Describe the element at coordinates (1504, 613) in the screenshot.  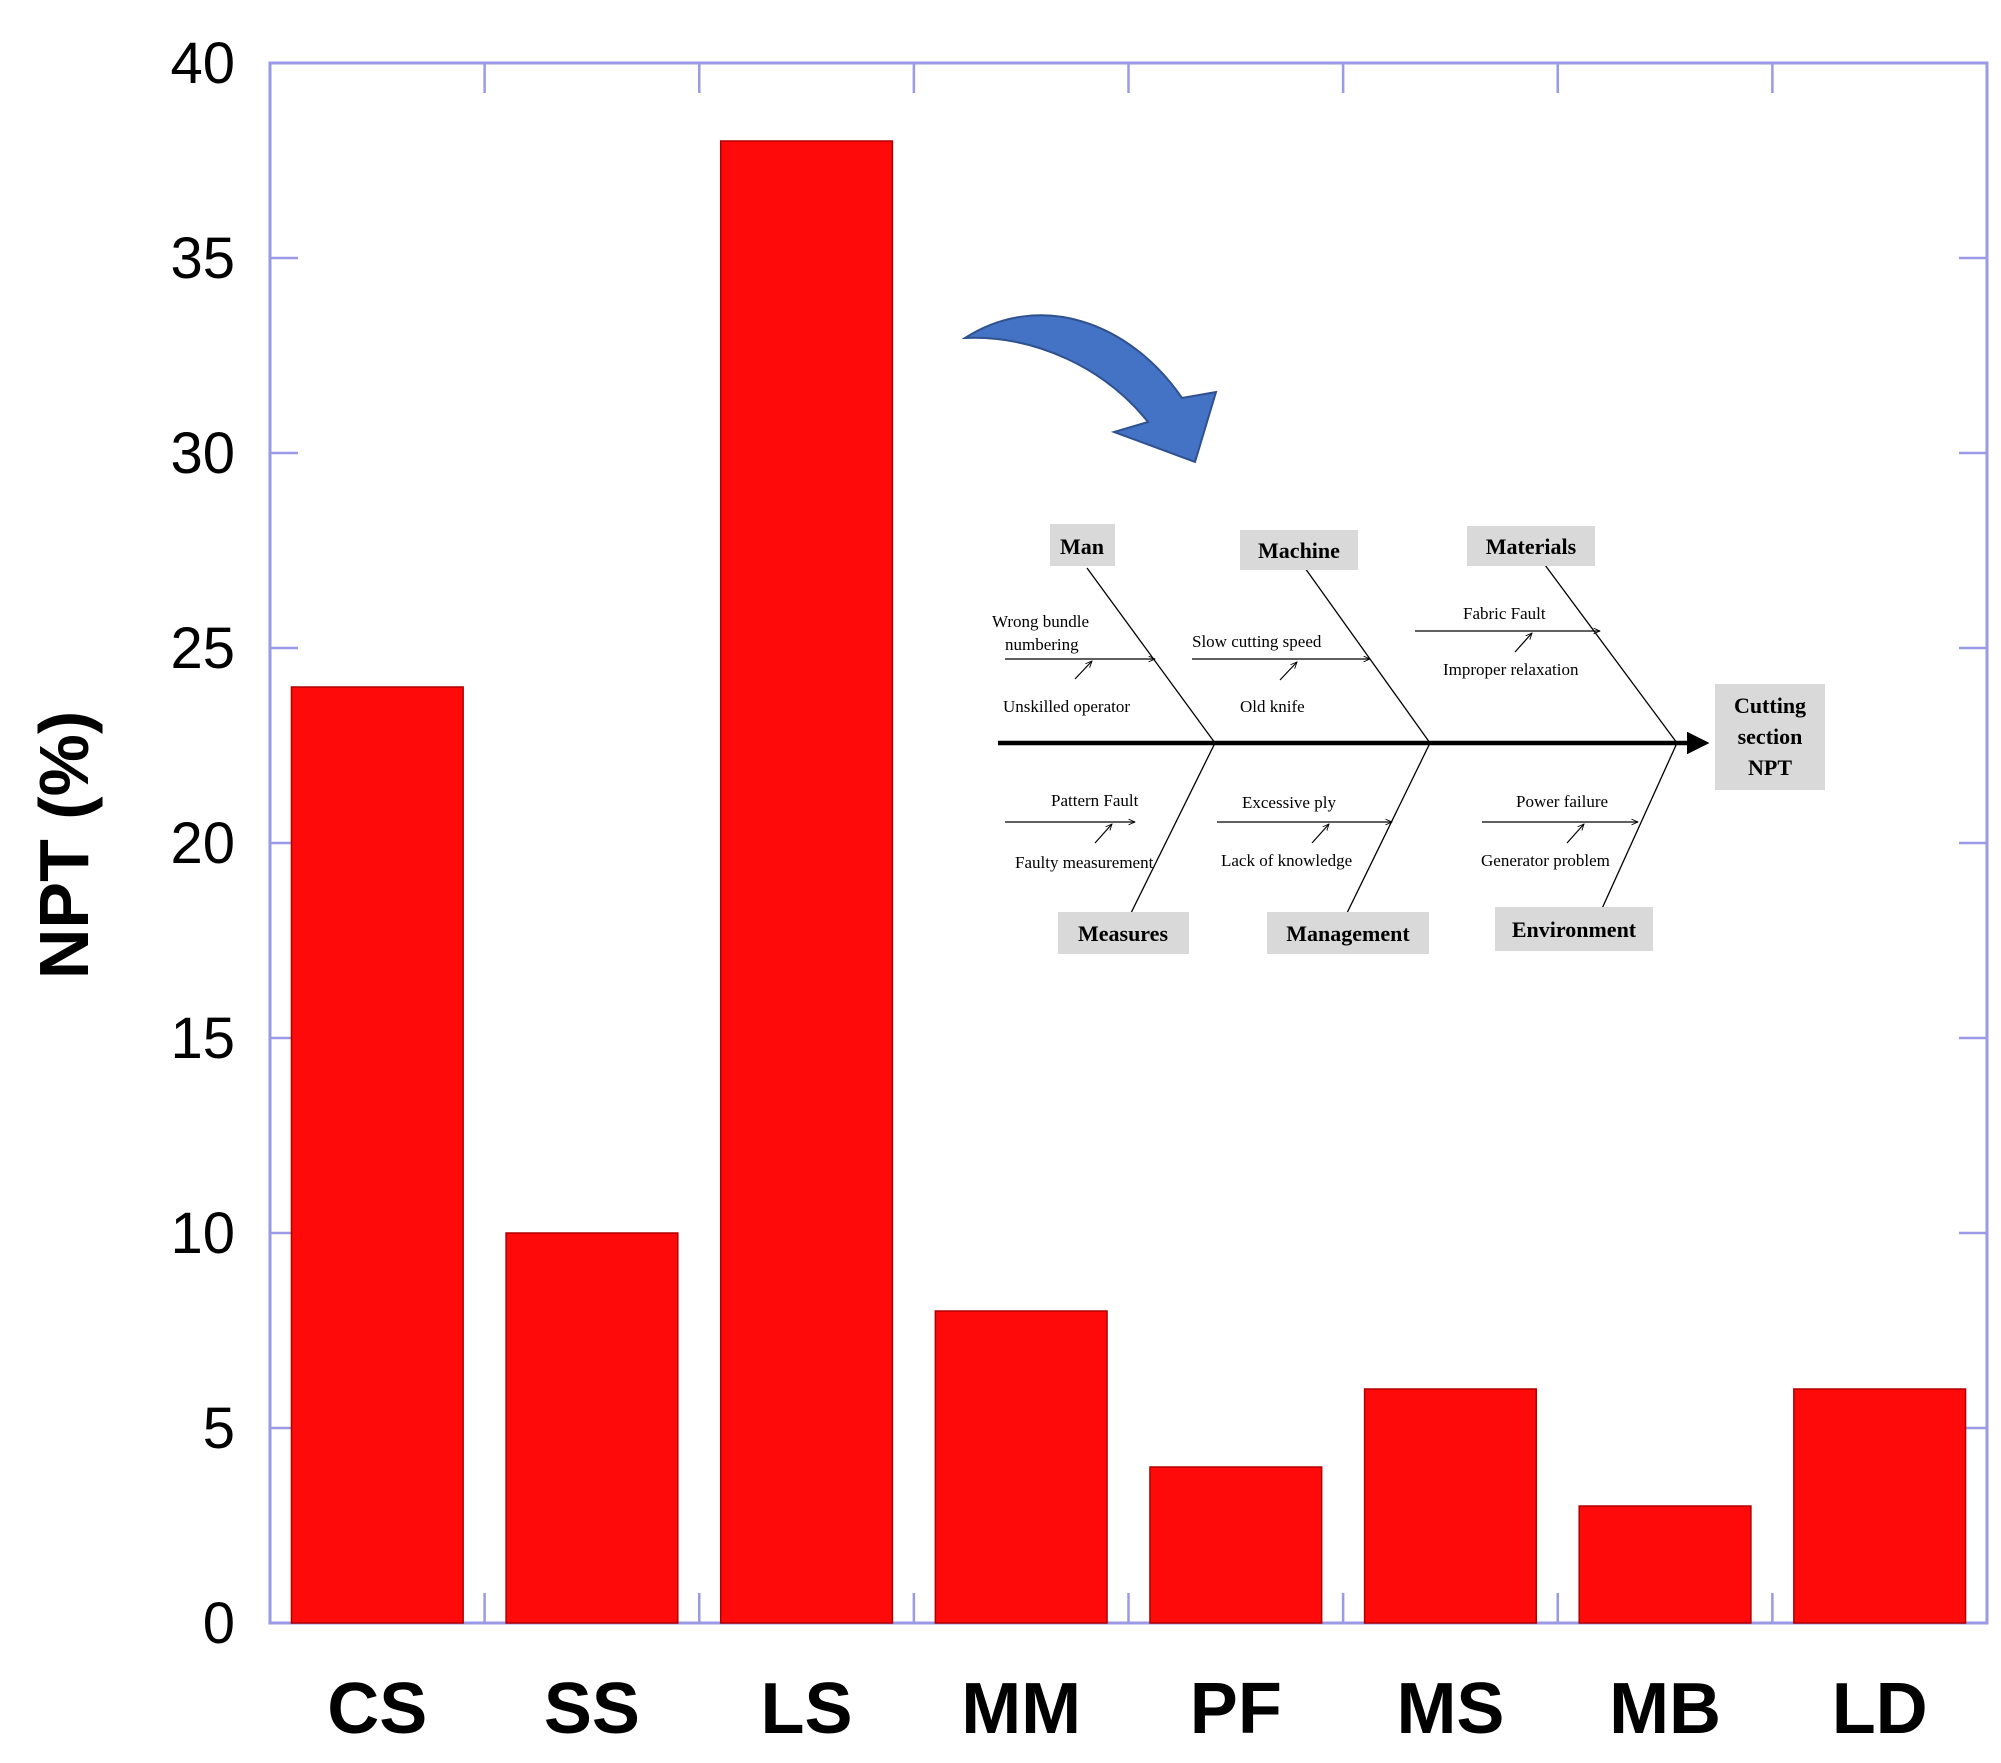
I see `cause-materials-1: Fabric Fault` at that location.